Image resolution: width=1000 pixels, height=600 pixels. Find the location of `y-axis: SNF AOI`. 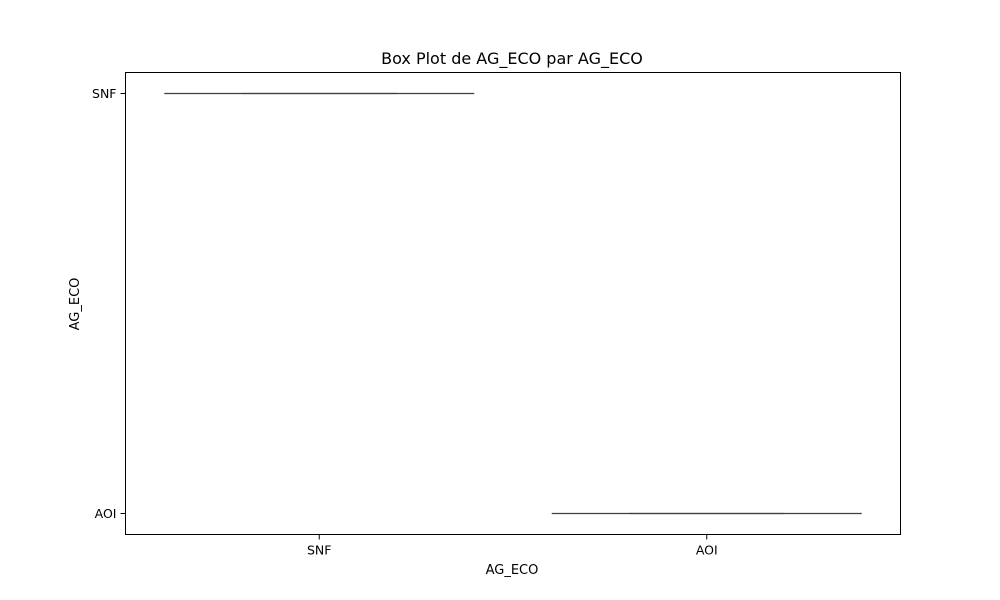

y-axis: SNF AOI is located at coordinates (109, 303).